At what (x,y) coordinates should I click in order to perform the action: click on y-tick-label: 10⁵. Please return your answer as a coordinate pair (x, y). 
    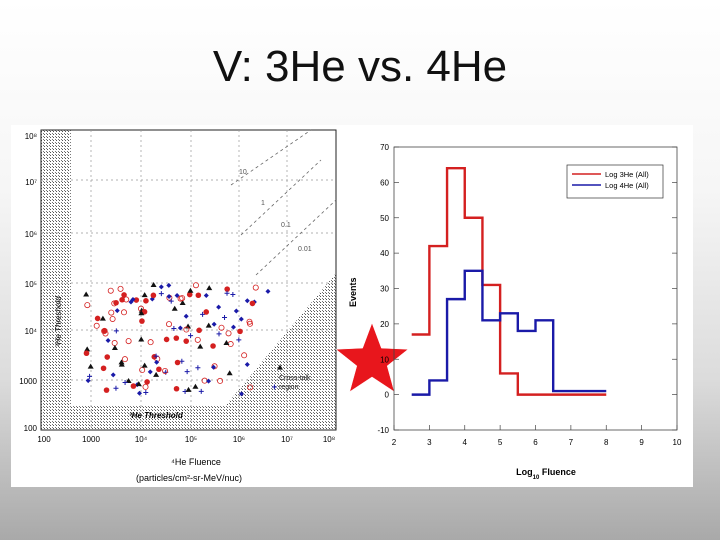
    Looking at the image, I should click on (31, 284).